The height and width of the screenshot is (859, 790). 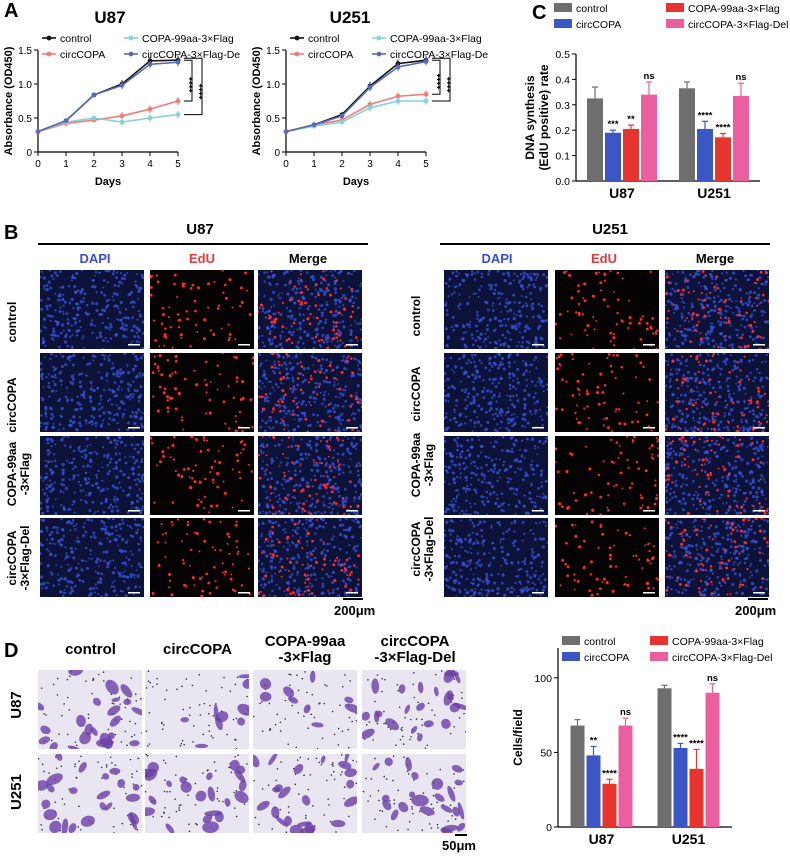 What do you see at coordinates (12, 322) in the screenshot?
I see `row-label-control-left: control` at bounding box center [12, 322].